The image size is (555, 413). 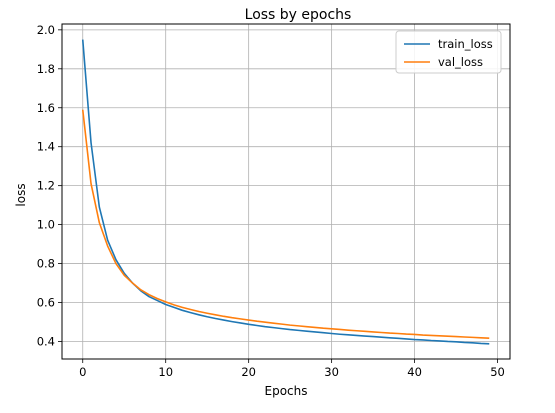 I want to click on legend-label: train_loss, so click(x=465, y=44).